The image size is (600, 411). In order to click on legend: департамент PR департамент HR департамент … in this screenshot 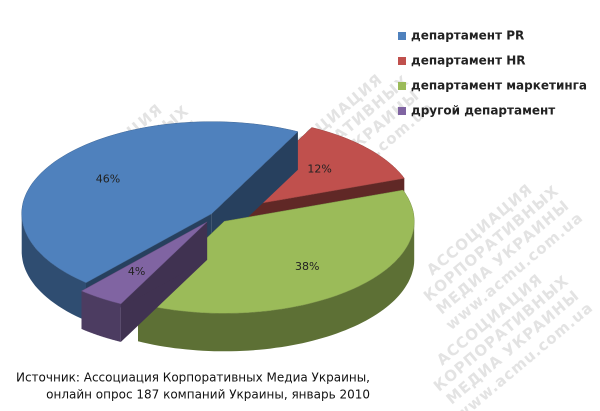, I will do `click(492, 73)`.